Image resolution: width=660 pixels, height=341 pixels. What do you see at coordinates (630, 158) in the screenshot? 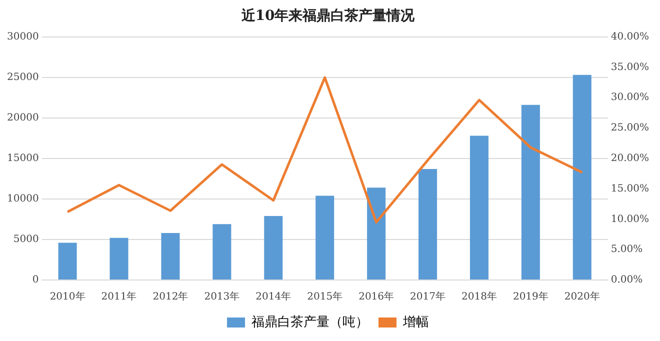
I see `y2-tick-label: 20.00%` at bounding box center [630, 158].